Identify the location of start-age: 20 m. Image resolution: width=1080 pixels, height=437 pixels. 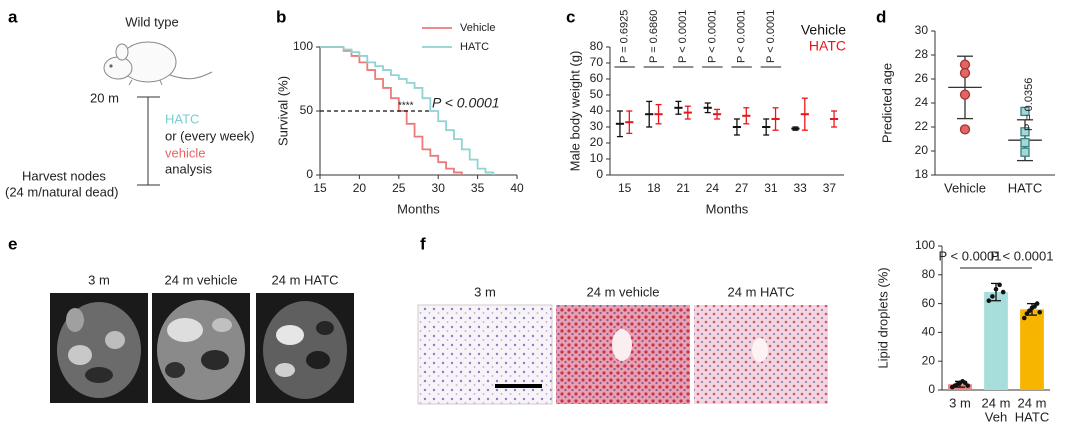
(104, 97).